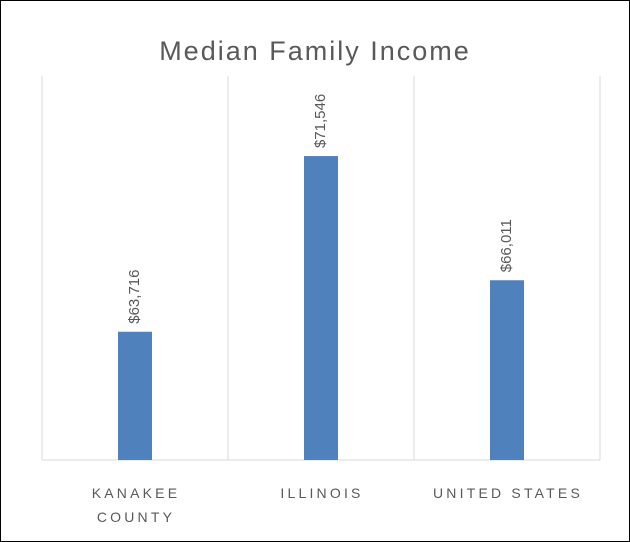  I want to click on x-tick-label: UNITED STATES, so click(508, 493).